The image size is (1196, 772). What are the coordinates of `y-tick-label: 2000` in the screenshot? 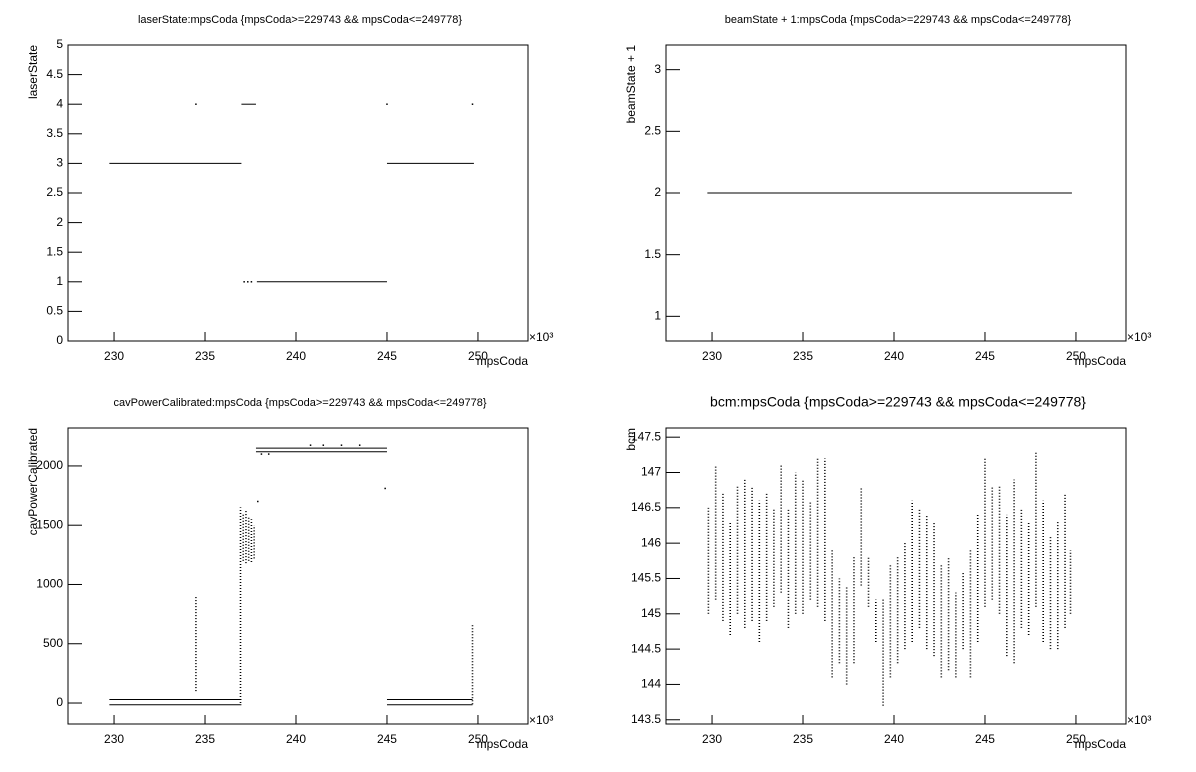 It's located at (49, 465).